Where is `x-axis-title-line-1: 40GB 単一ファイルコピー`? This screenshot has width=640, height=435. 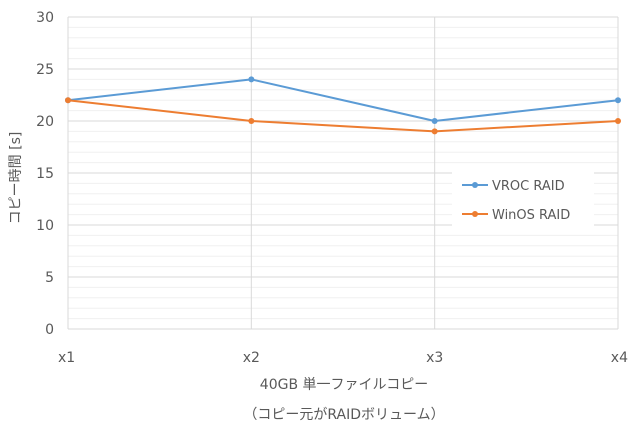
x-axis-title-line-1: 40GB 単一ファイルコピー is located at coordinates (344, 385).